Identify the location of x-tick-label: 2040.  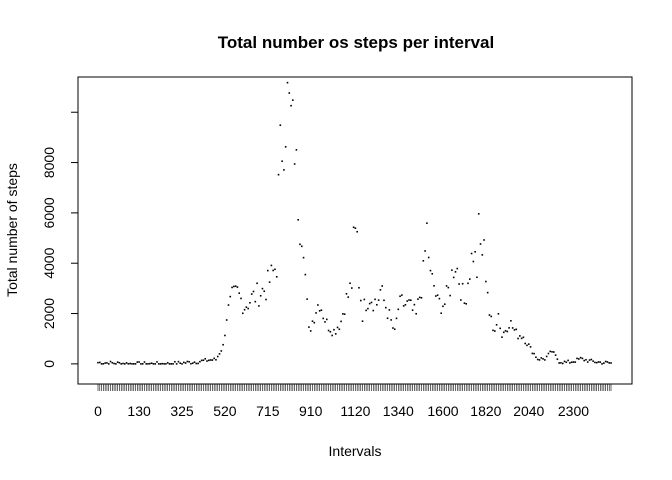
(528, 411).